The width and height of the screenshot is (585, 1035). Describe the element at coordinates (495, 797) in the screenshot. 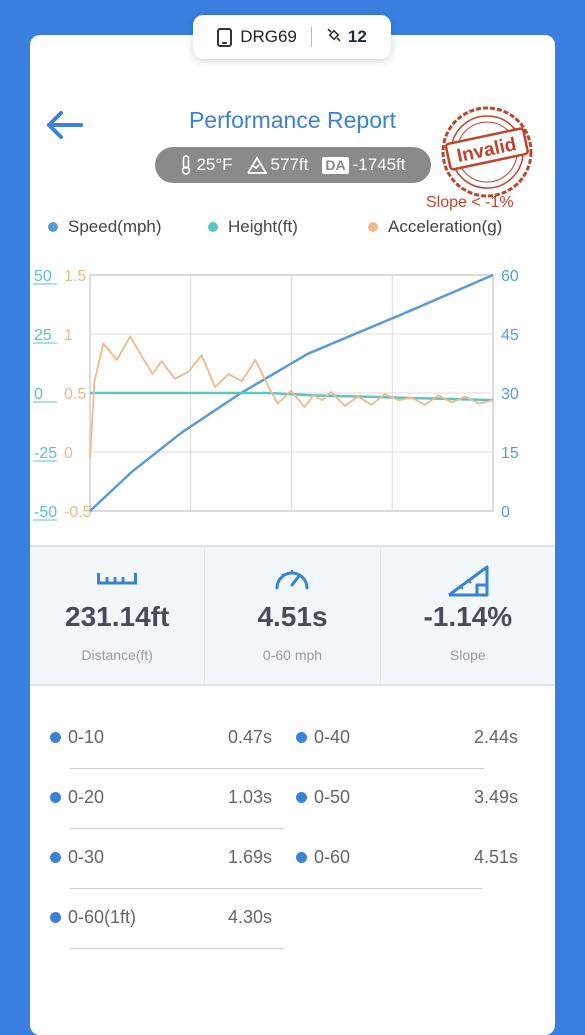

I see `split-time: 3.49s` at that location.